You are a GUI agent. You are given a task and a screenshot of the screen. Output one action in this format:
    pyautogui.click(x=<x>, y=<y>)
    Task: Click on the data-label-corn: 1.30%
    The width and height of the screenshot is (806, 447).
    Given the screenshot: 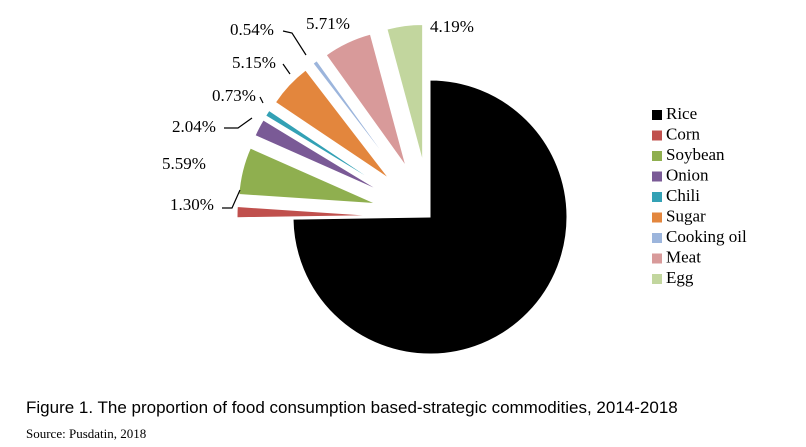 What is the action you would take?
    pyautogui.click(x=192, y=204)
    